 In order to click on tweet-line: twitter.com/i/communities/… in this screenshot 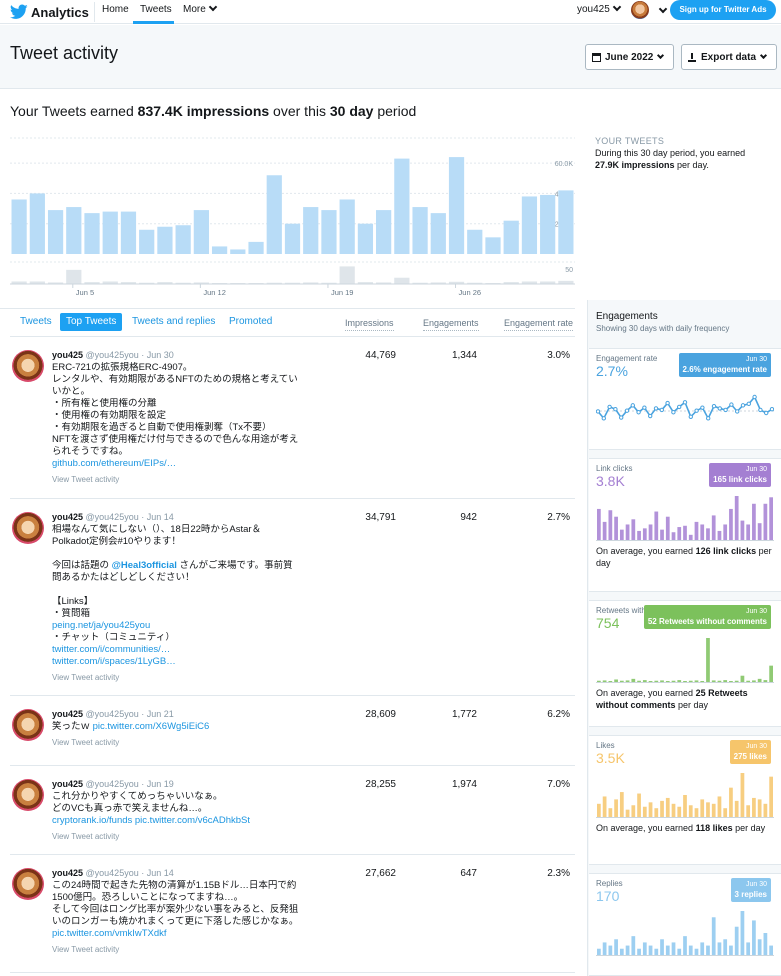, I will do `click(111, 649)`.